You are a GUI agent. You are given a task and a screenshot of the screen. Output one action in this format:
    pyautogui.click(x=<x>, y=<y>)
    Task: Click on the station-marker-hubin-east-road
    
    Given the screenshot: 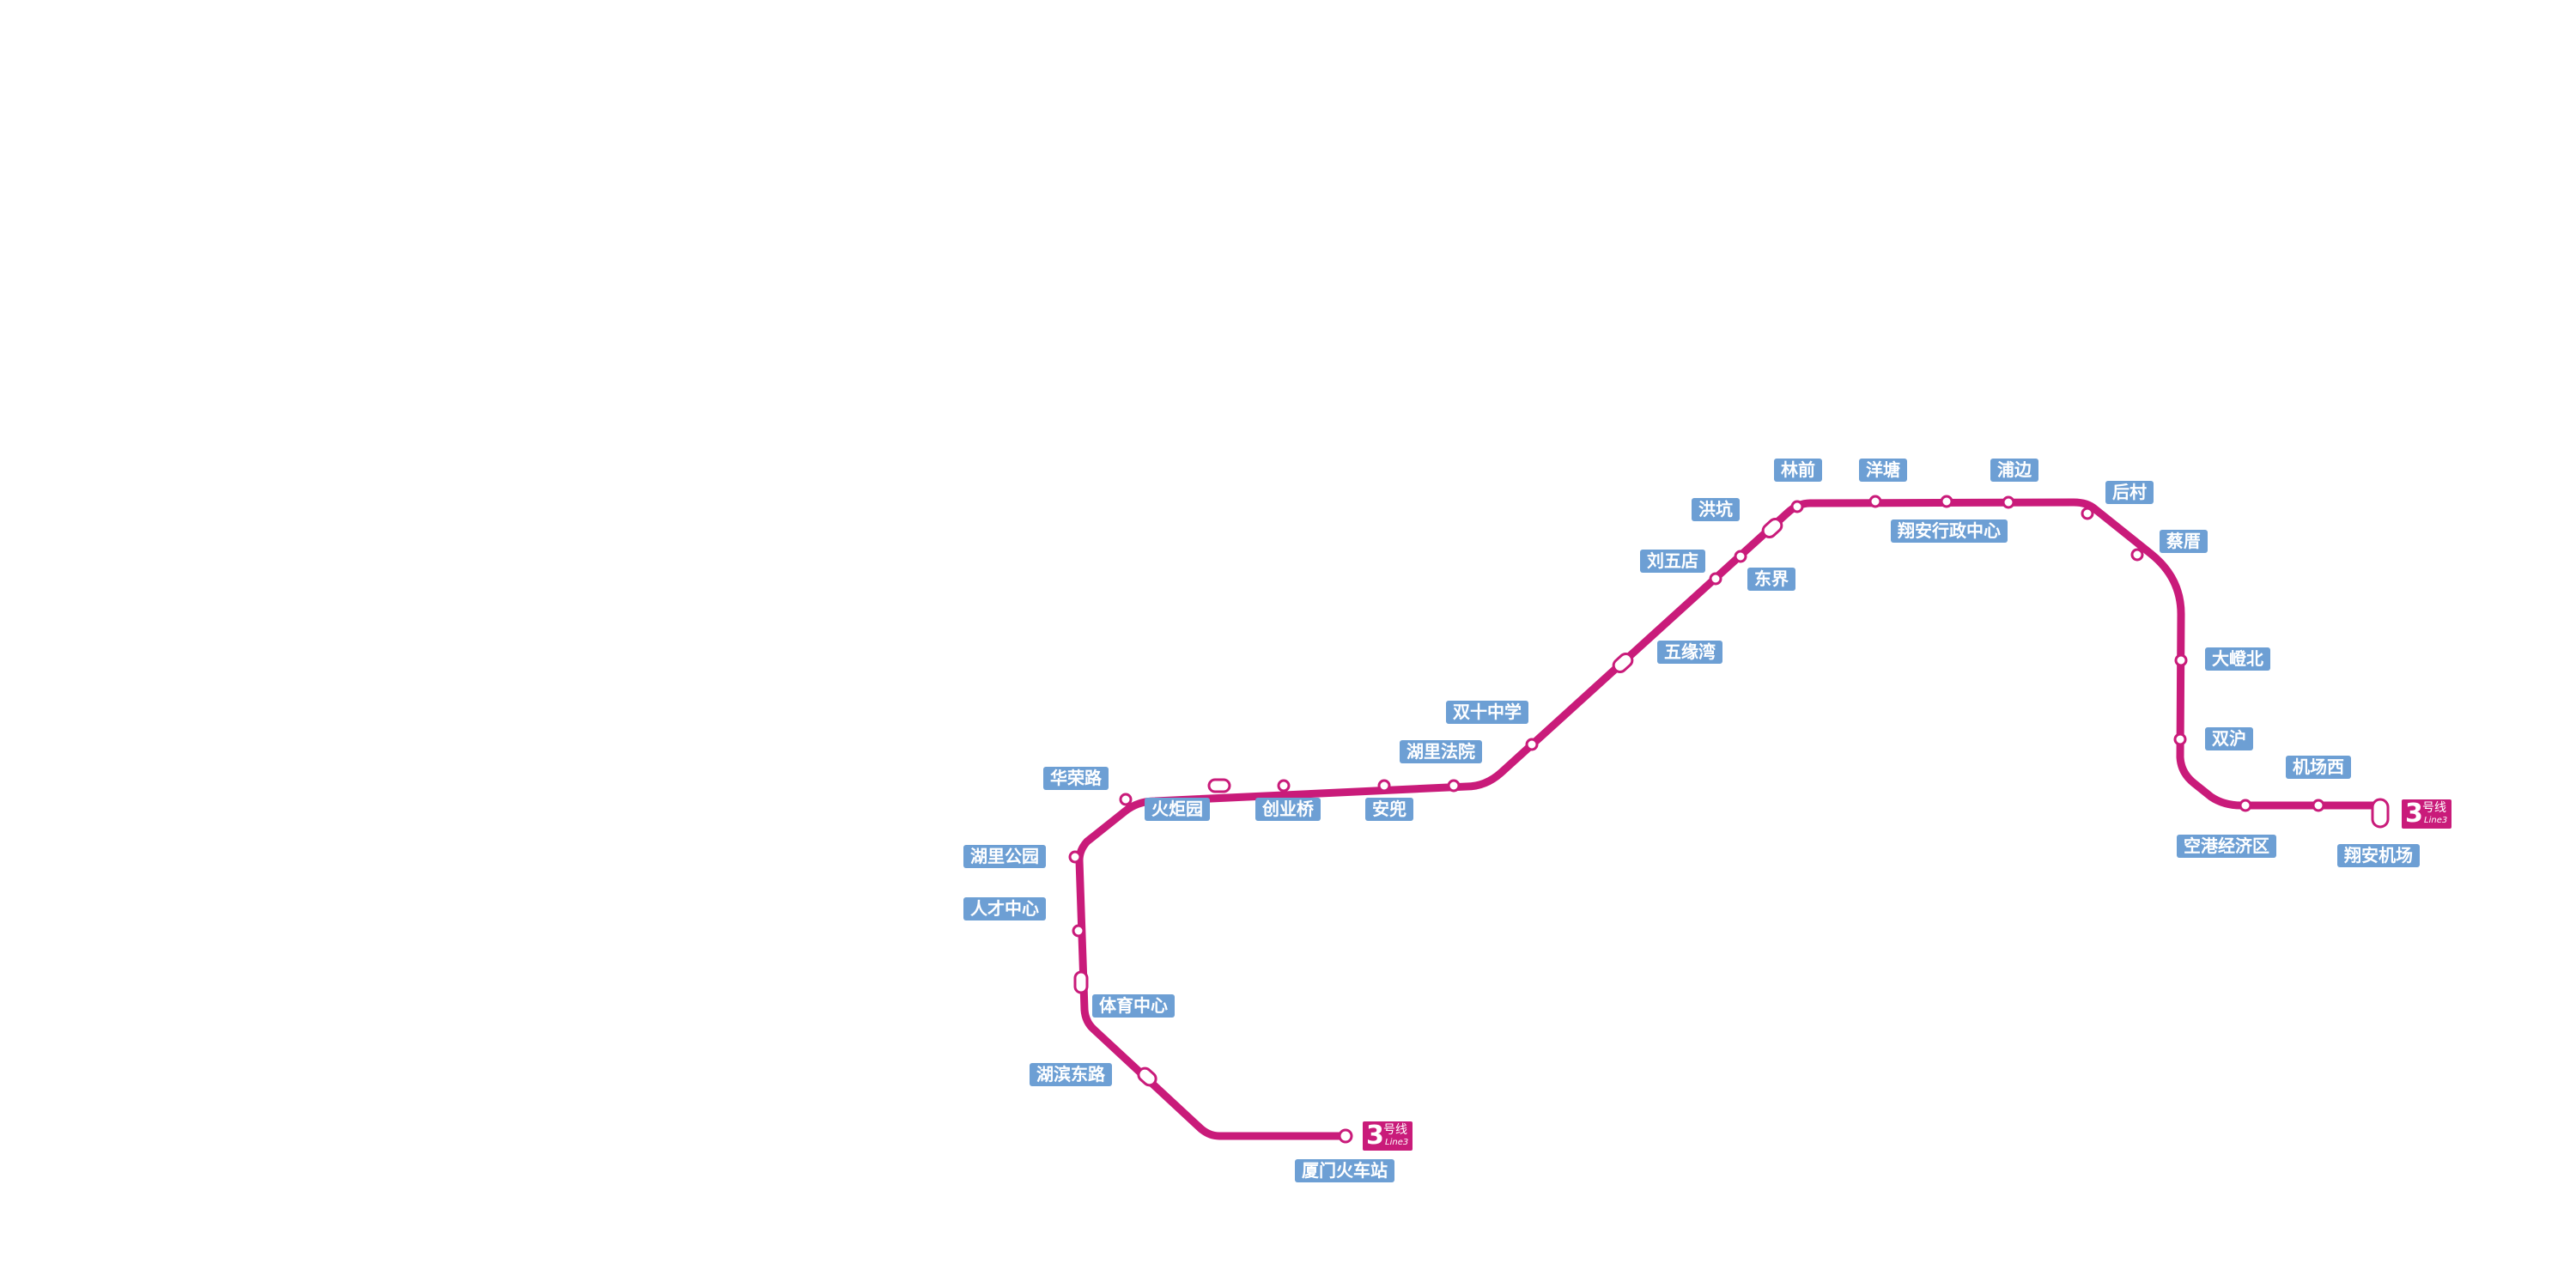 What is the action you would take?
    pyautogui.click(x=1147, y=1077)
    